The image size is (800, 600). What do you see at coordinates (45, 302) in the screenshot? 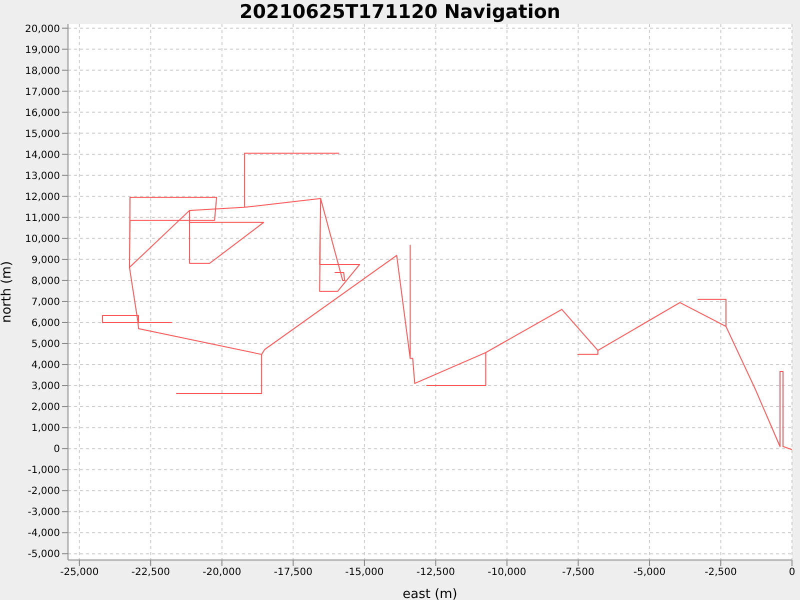
I see `y-tick-label: 7,000` at bounding box center [45, 302].